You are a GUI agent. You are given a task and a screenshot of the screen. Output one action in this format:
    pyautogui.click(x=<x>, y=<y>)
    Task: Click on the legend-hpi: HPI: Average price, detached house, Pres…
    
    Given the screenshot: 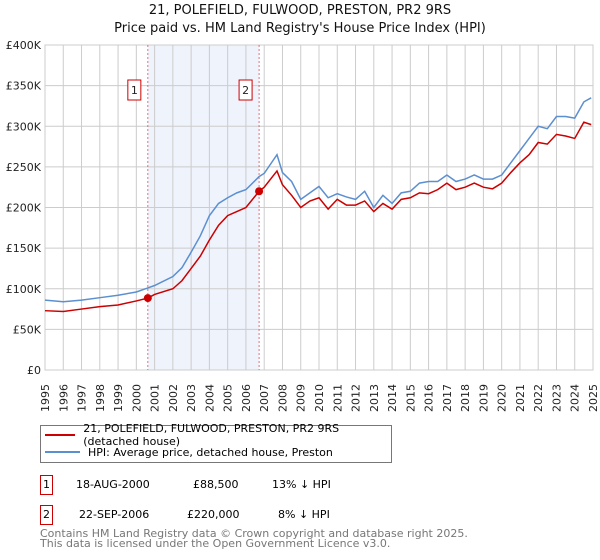 What is the action you would take?
    pyautogui.click(x=210, y=452)
    